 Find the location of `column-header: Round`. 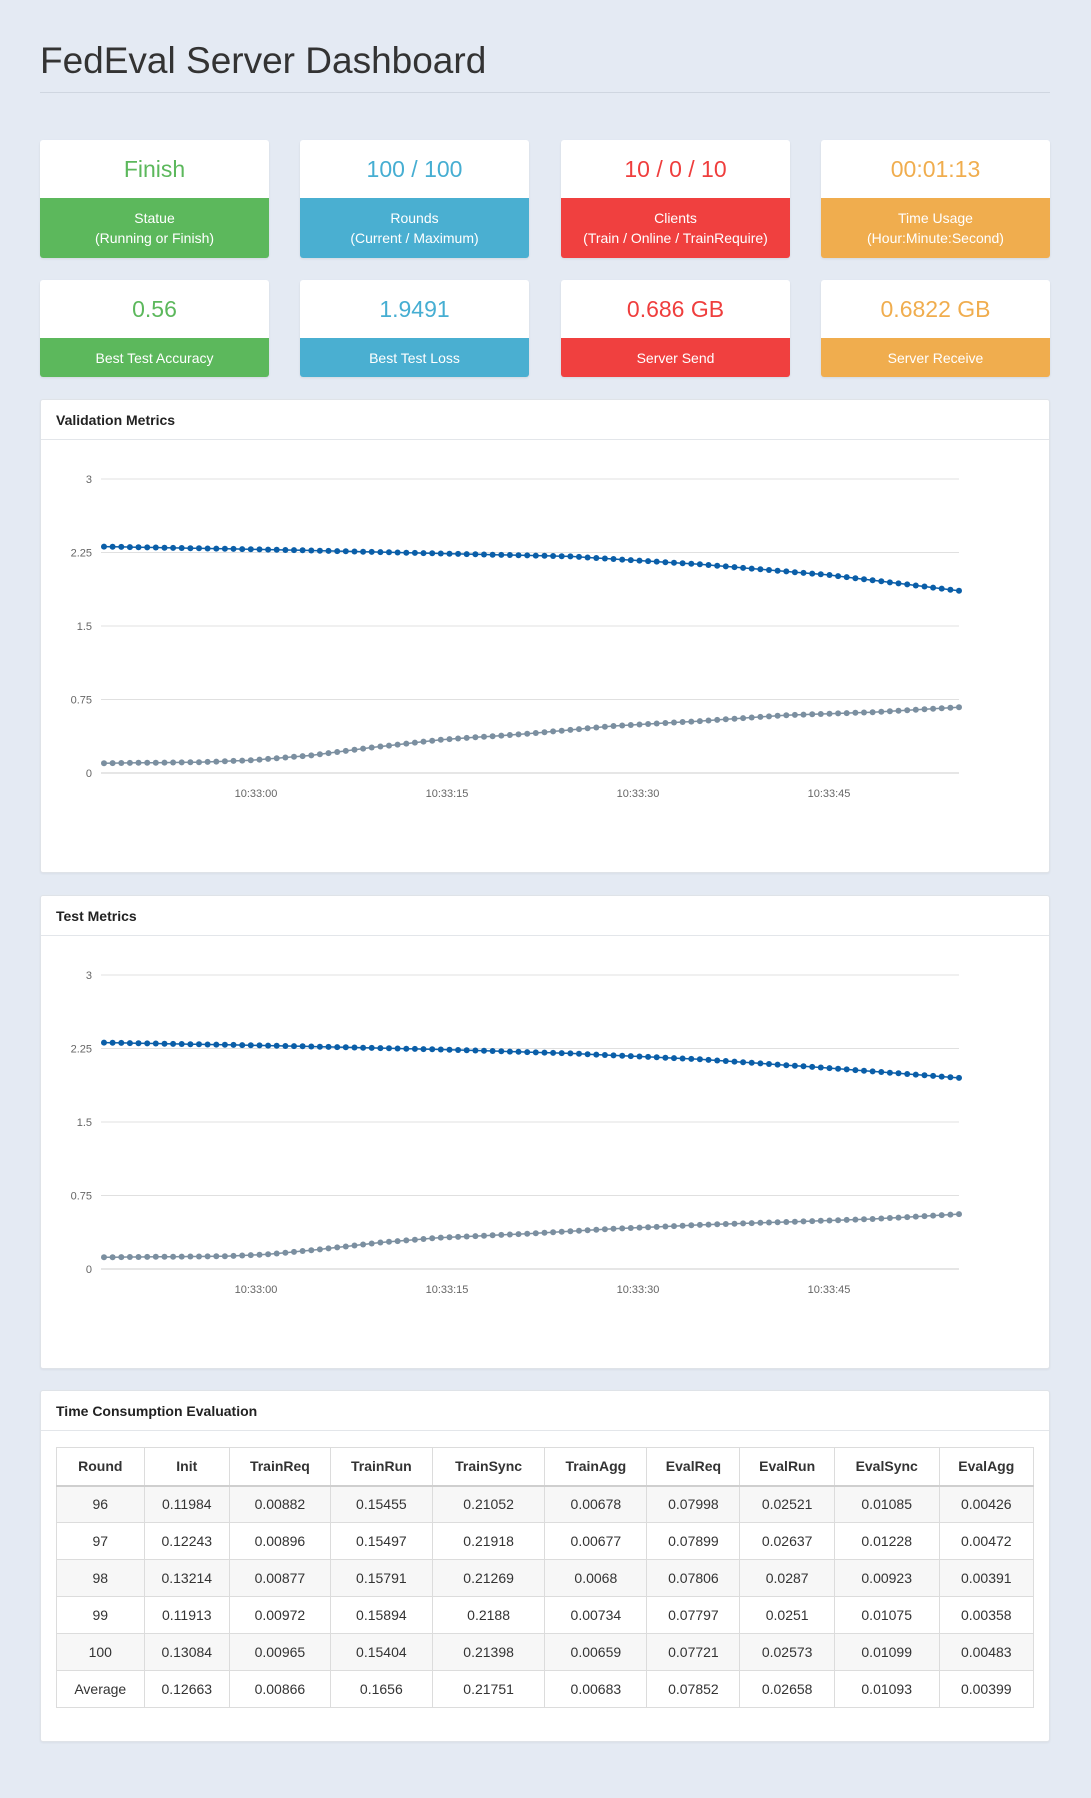

column-header: Round is located at coordinates (100, 1467).